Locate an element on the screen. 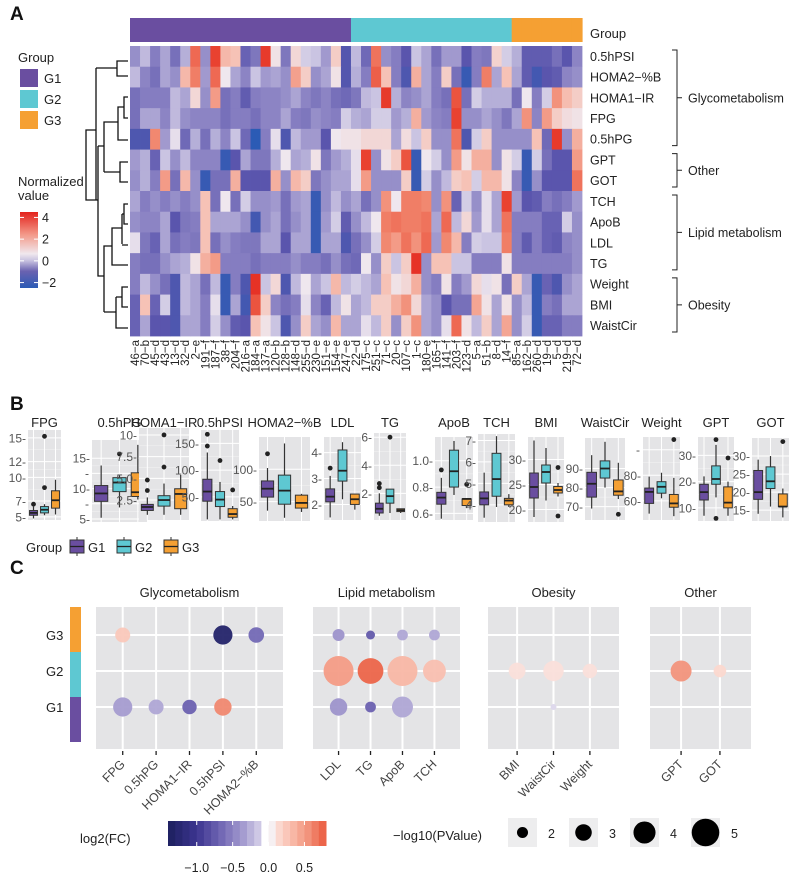 The image size is (797, 883). color-legend-segment is located at coordinates (322, 833).